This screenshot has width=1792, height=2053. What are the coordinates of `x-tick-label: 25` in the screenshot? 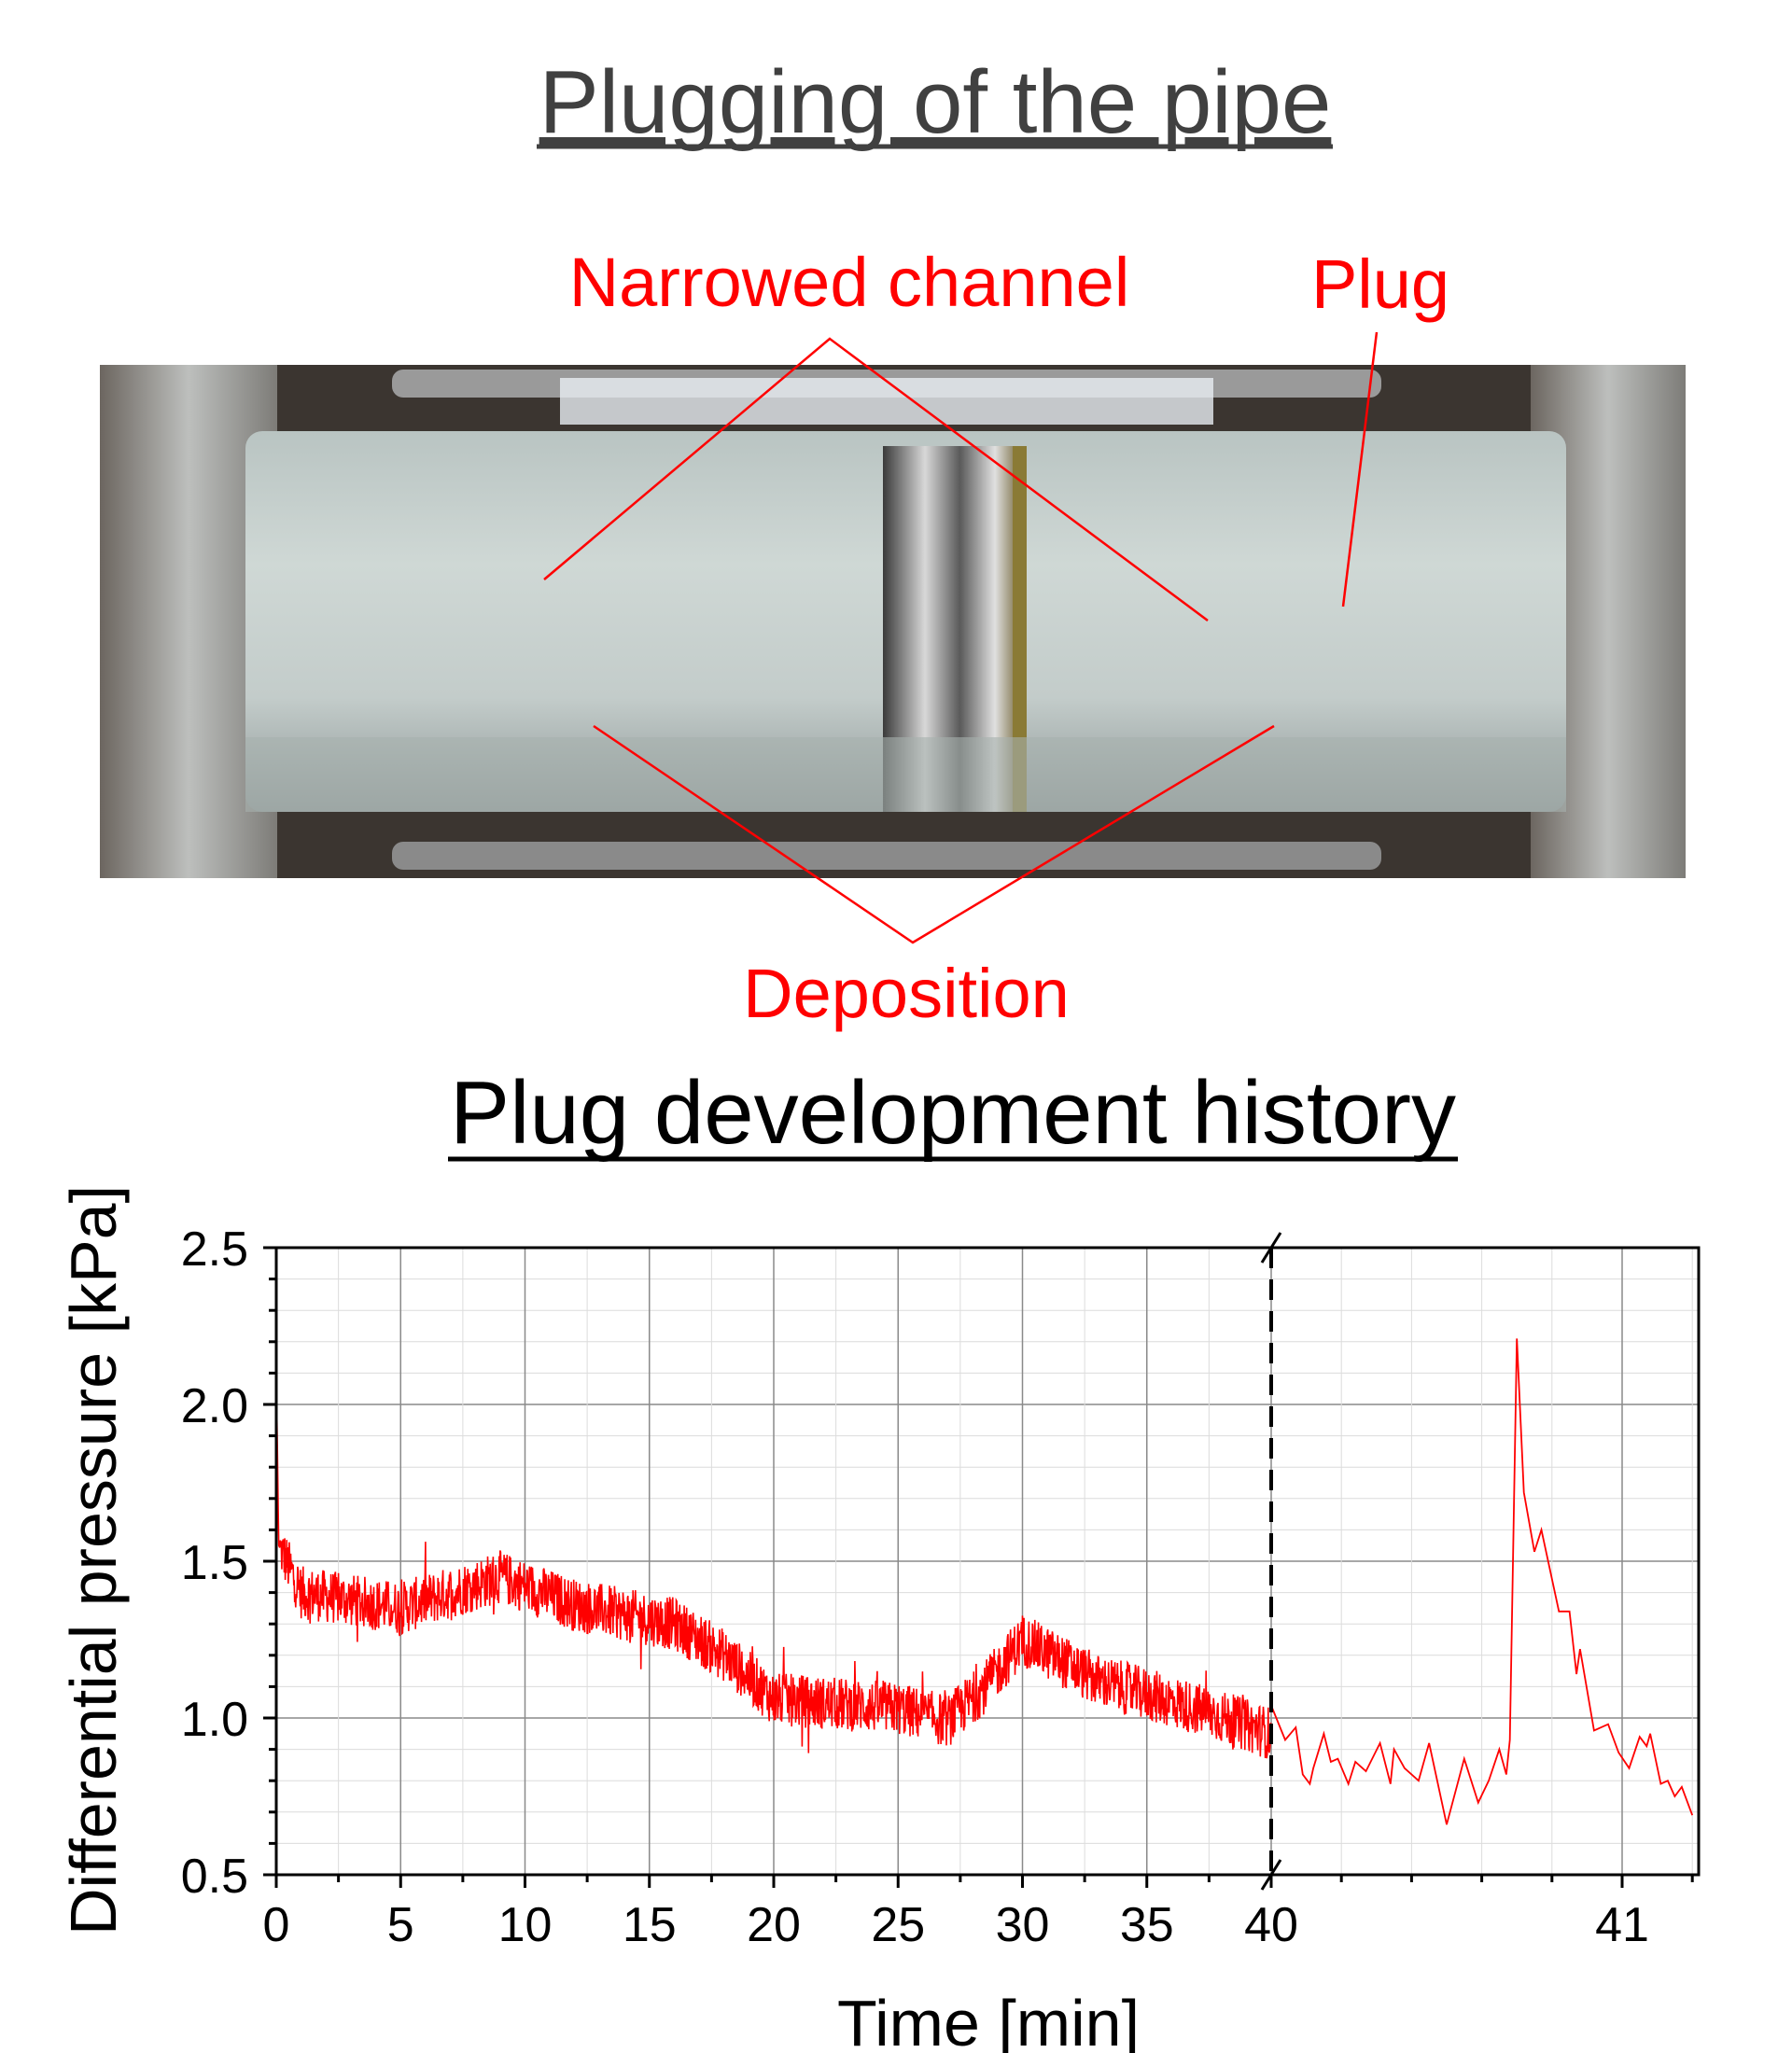 It's located at (898, 1925).